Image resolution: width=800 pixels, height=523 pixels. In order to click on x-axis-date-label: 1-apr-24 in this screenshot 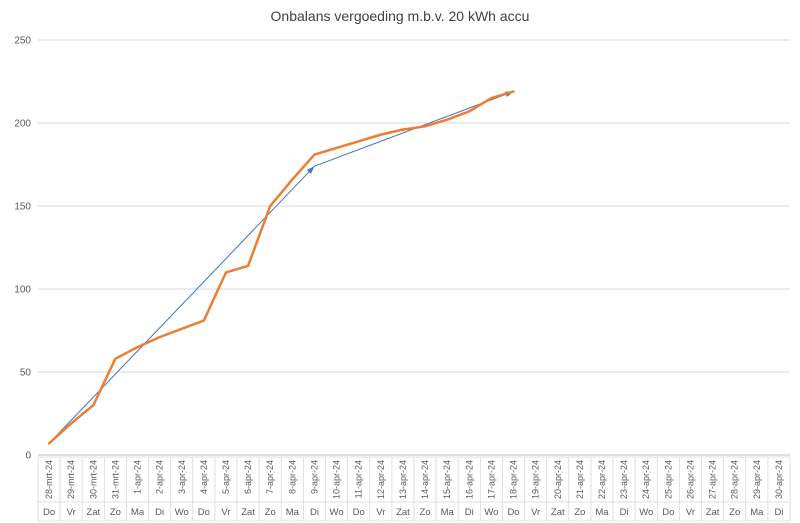, I will do `click(138, 477)`.